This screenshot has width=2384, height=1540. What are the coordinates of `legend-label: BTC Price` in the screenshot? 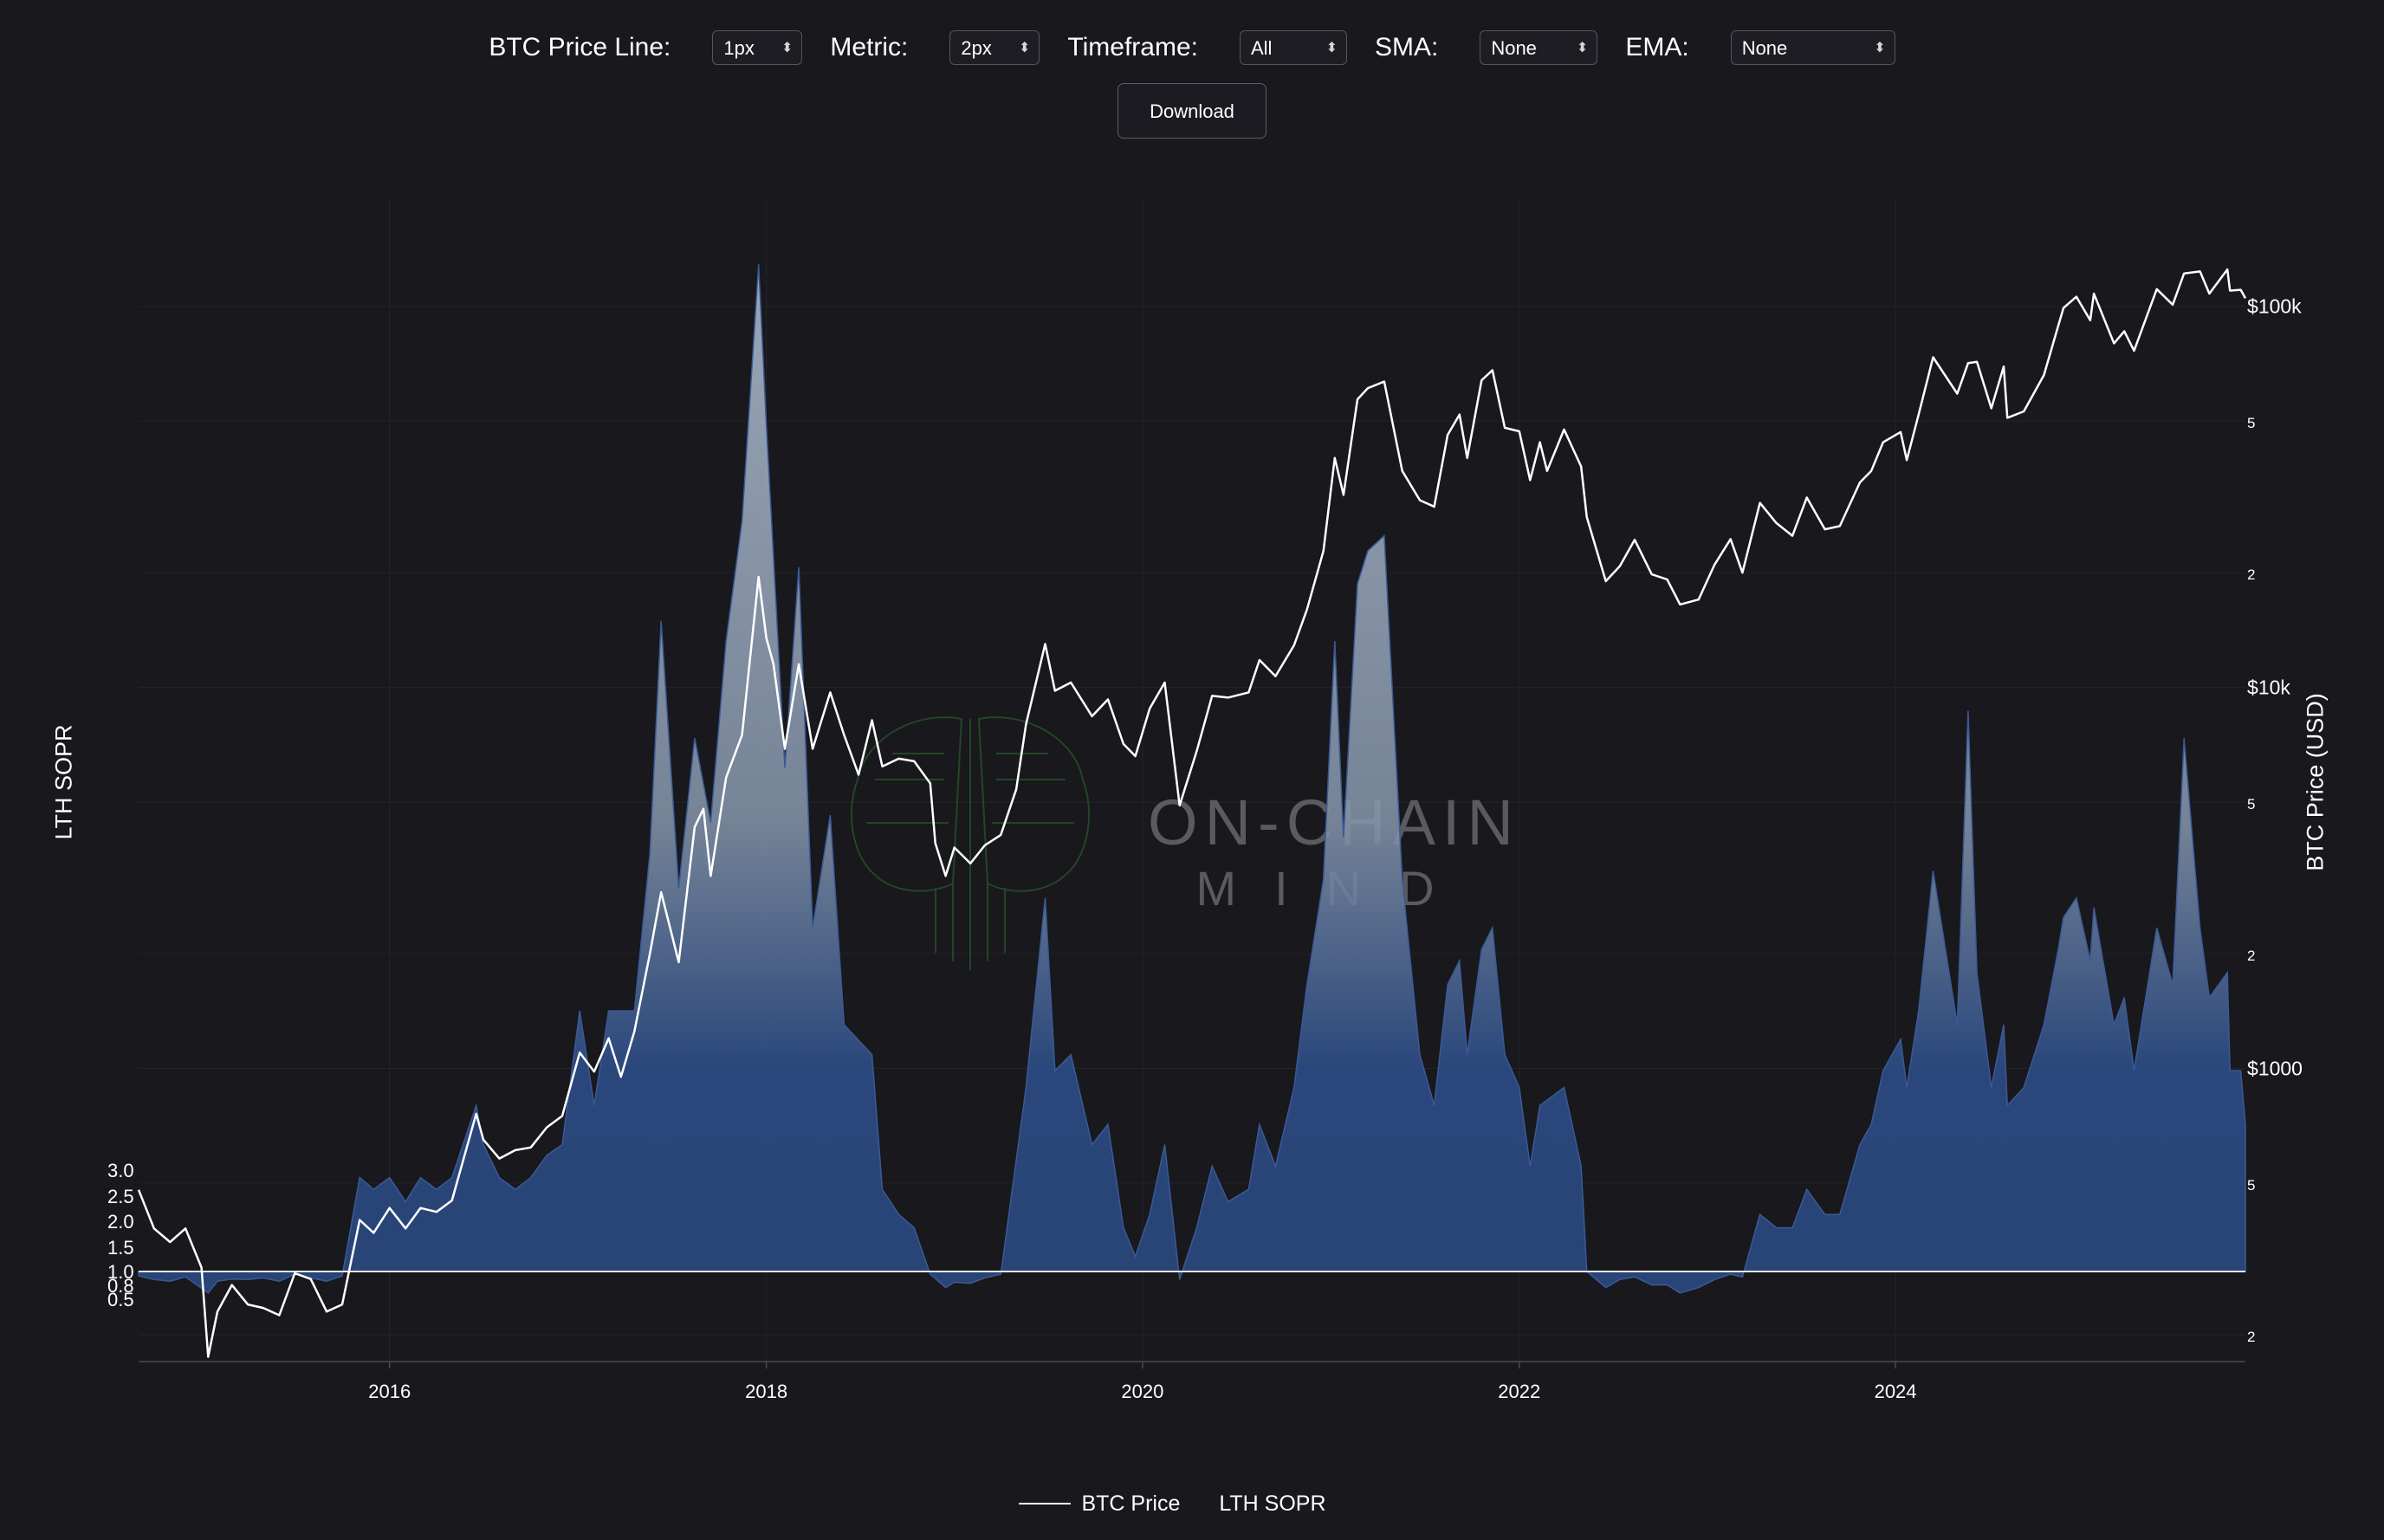 It's located at (1131, 1503).